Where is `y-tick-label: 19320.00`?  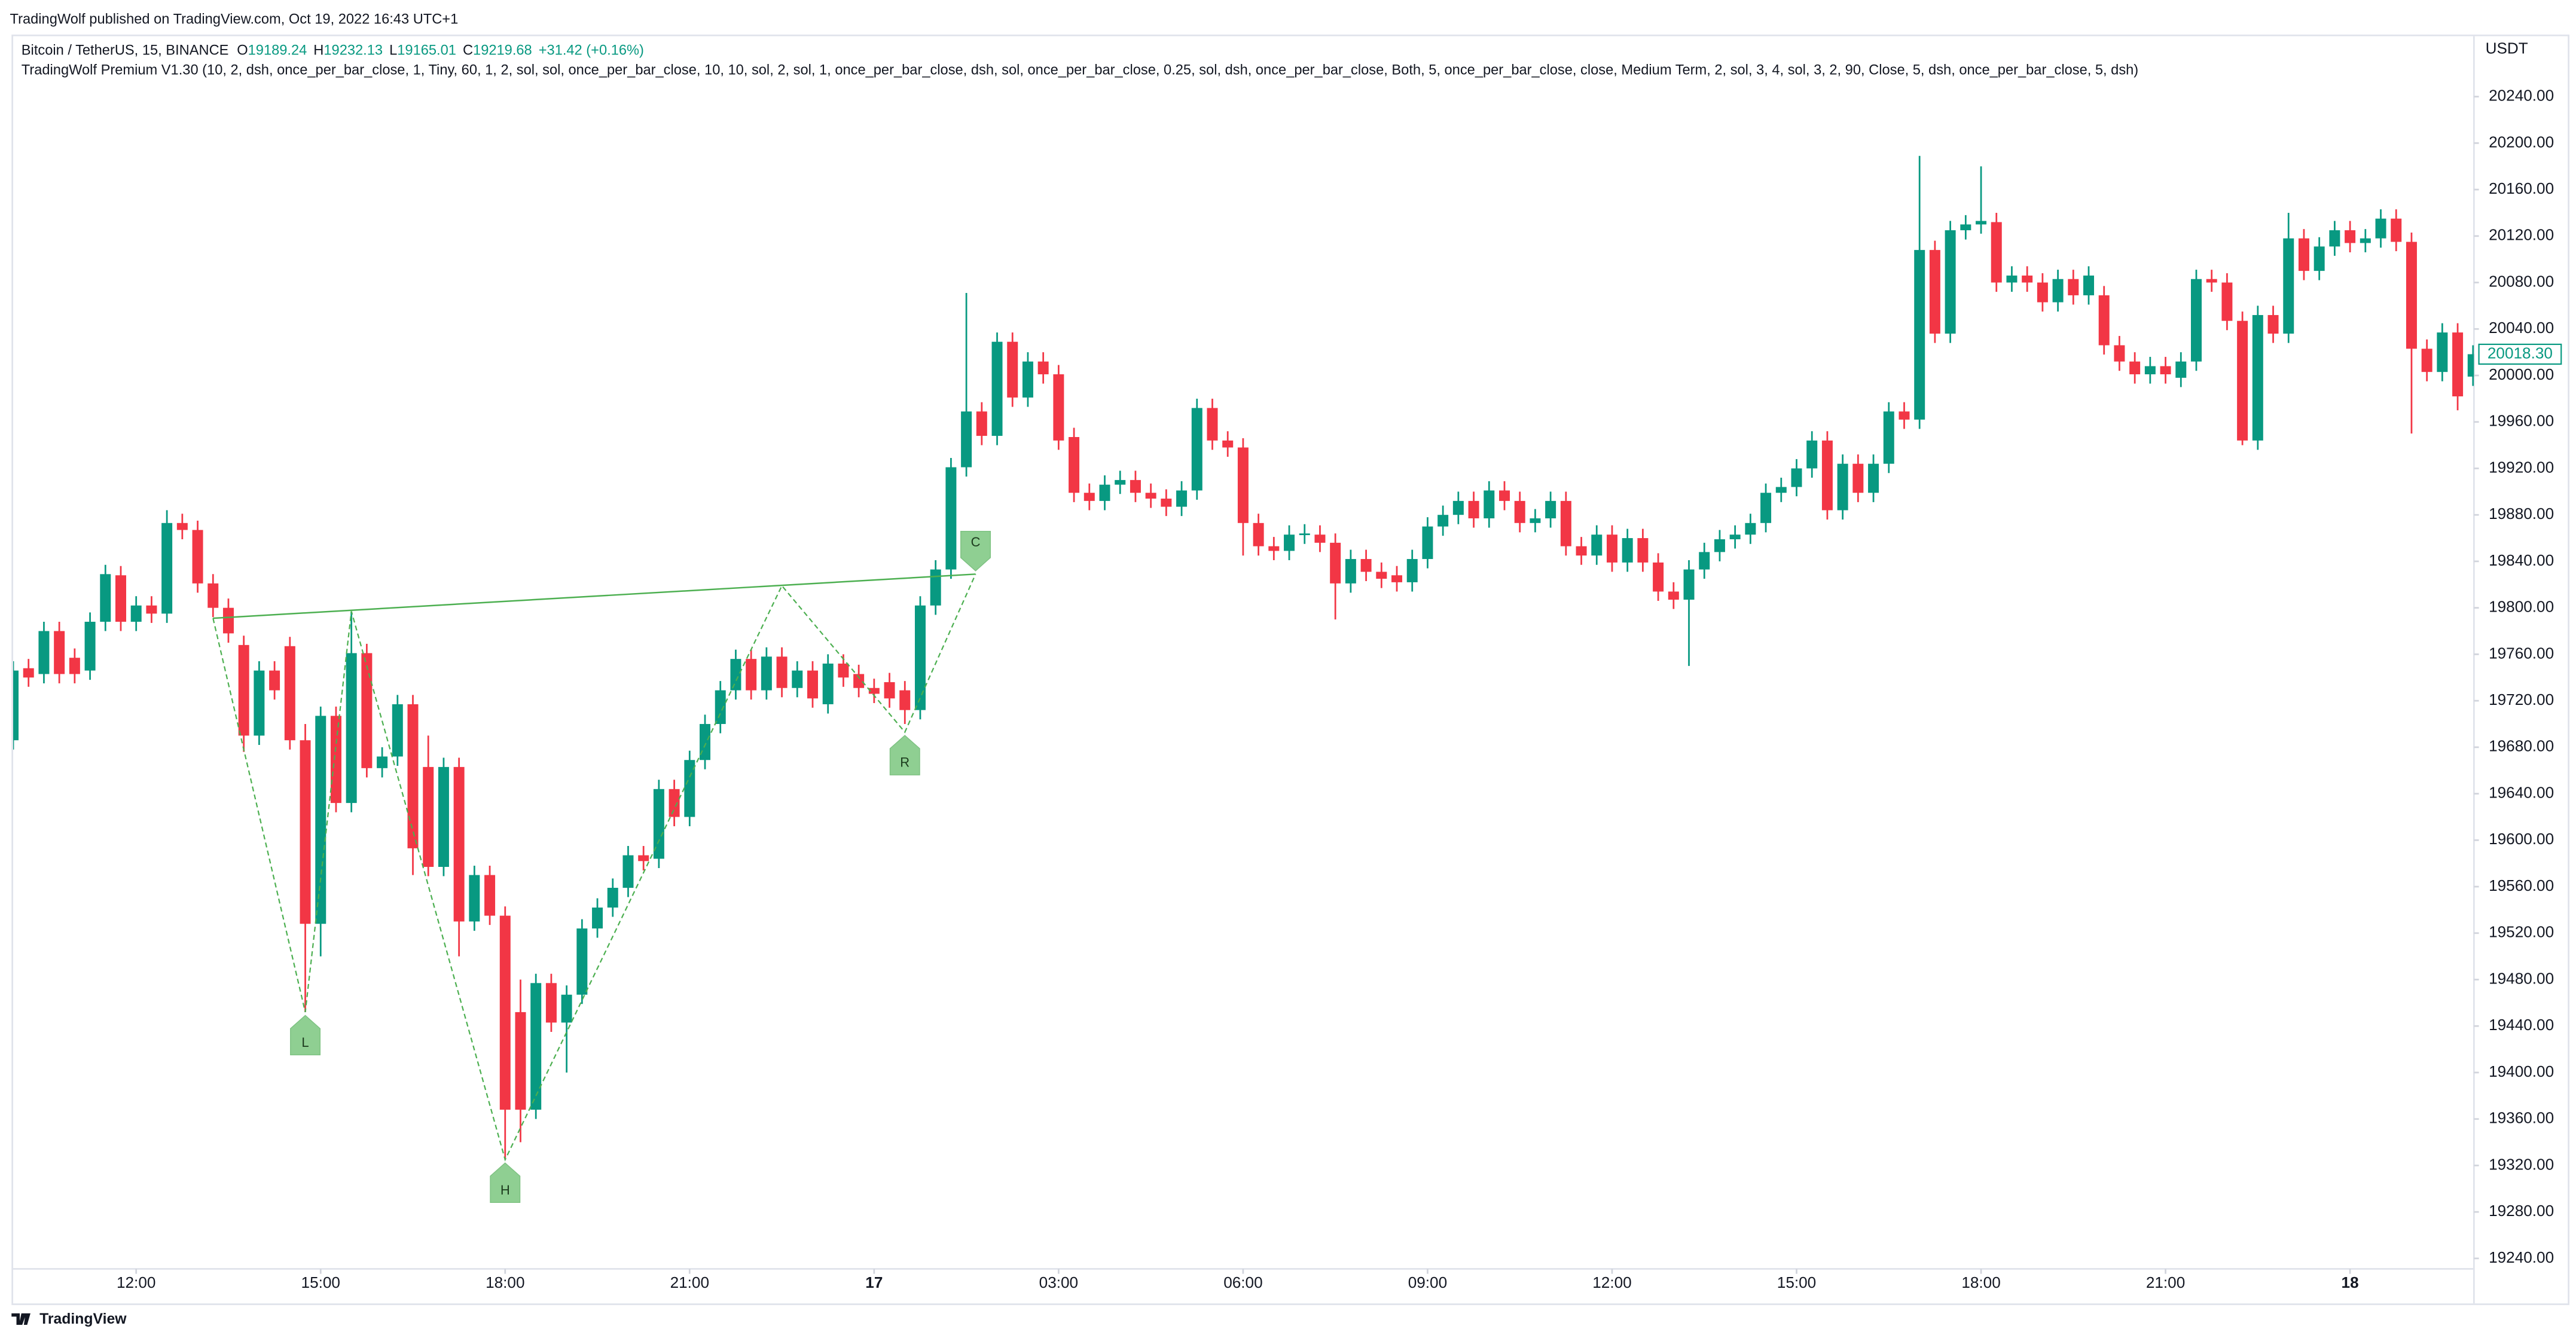
y-tick-label: 19320.00 is located at coordinates (2521, 1164).